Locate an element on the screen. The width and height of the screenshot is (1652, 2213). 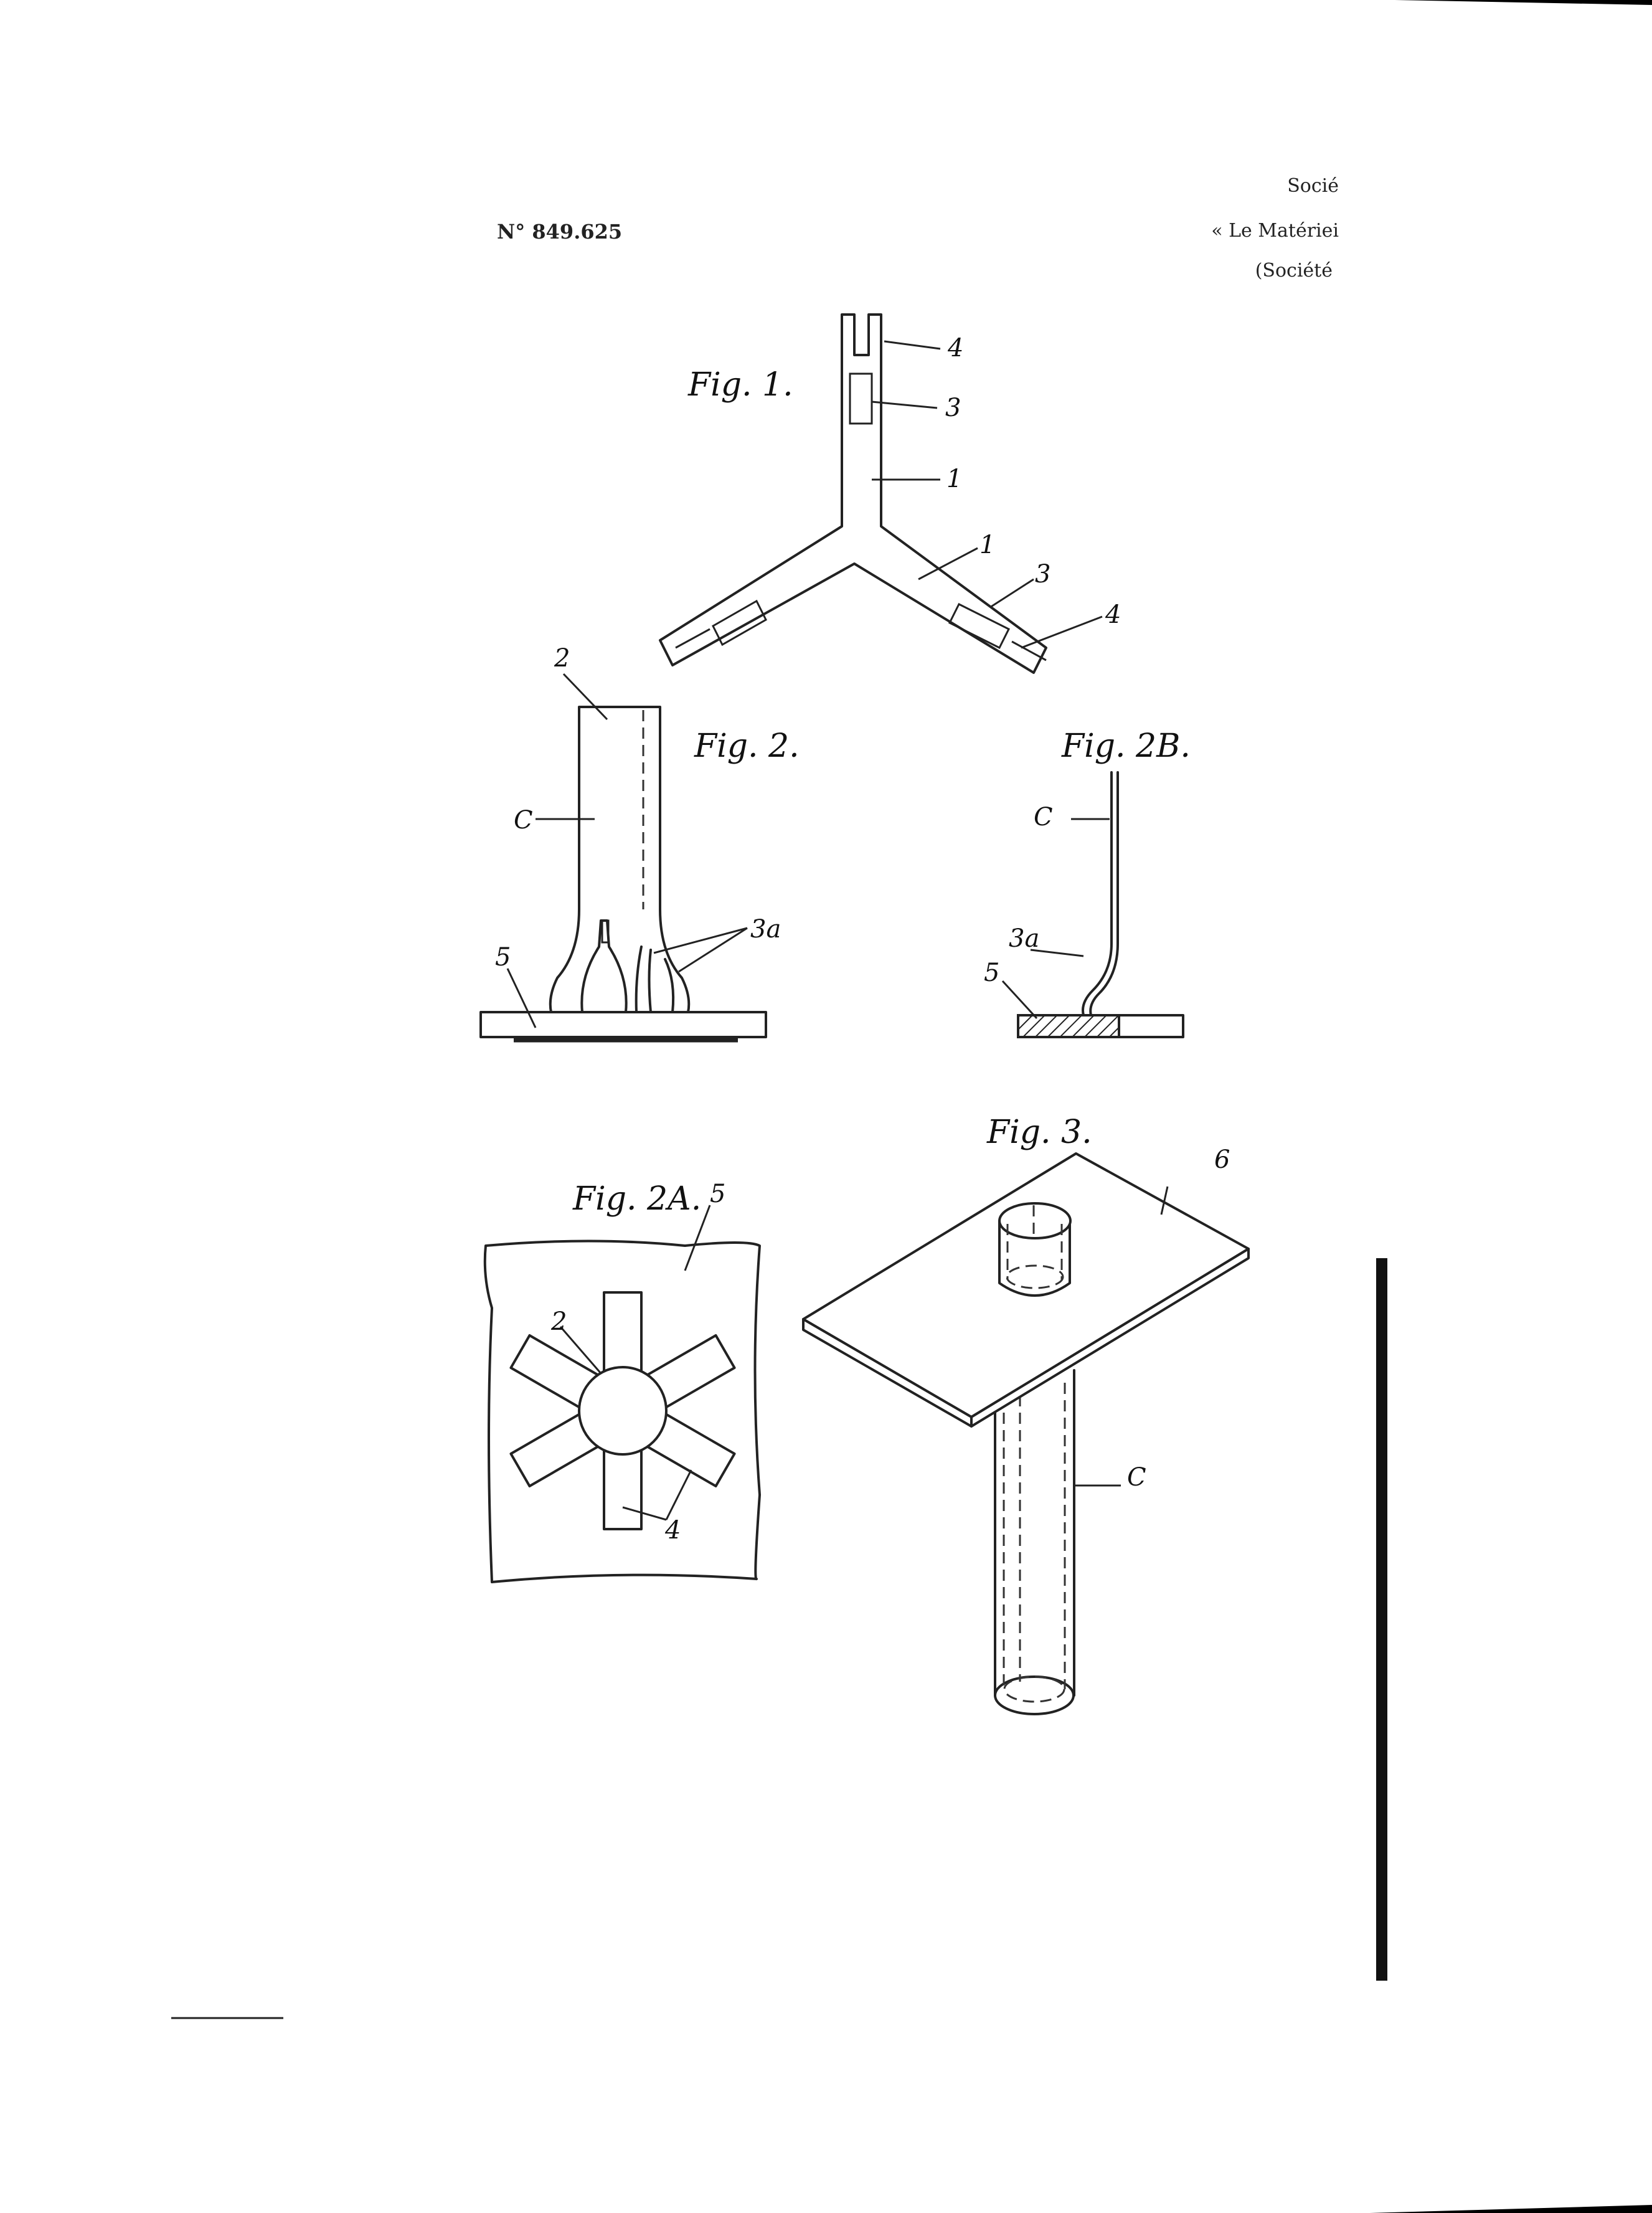
fig2-ref-3a: 3a is located at coordinates (765, 929).